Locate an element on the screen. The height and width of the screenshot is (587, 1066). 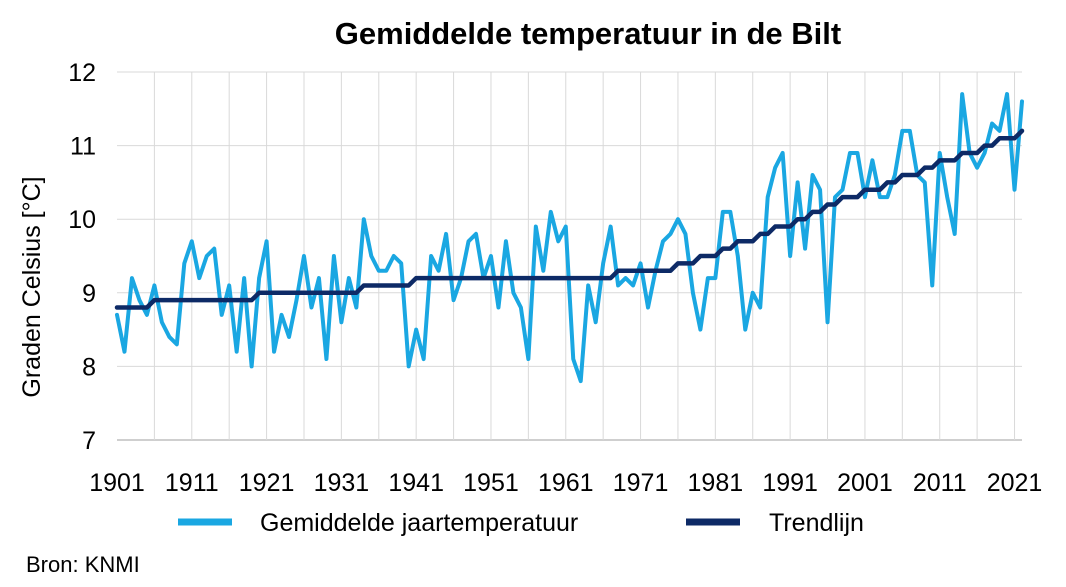
y-axis-ticks: 7 8 9 10 11 12 is located at coordinates (82, 257).